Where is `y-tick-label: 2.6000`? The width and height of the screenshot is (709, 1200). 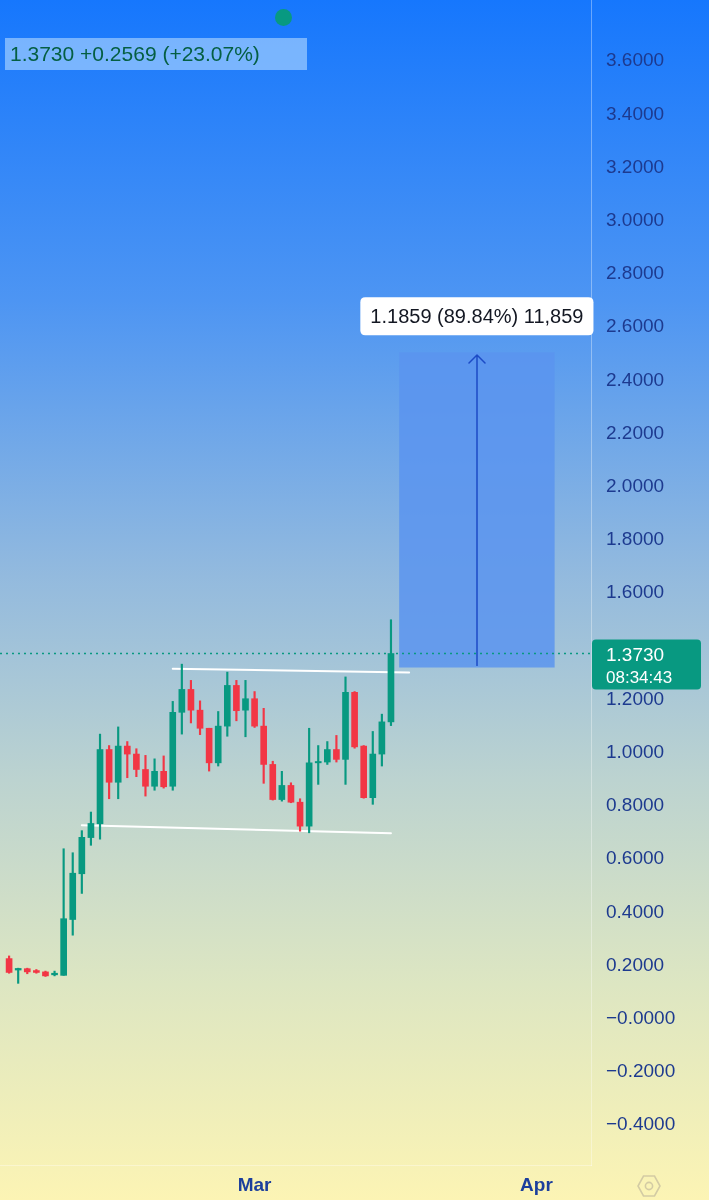 y-tick-label: 2.6000 is located at coordinates (635, 326).